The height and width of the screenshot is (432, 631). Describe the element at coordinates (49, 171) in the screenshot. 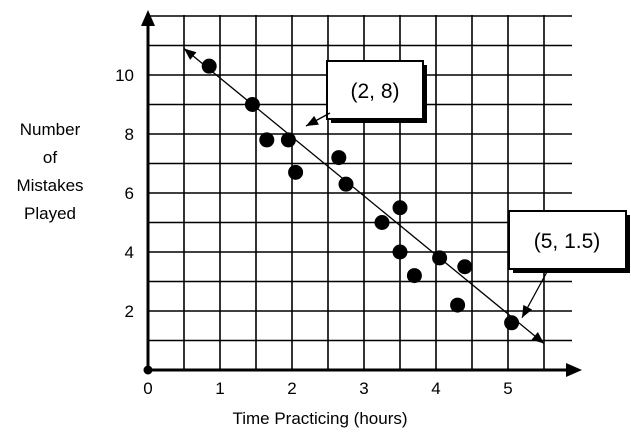

I see `y-axis-title: Number of Mistakes Played` at that location.